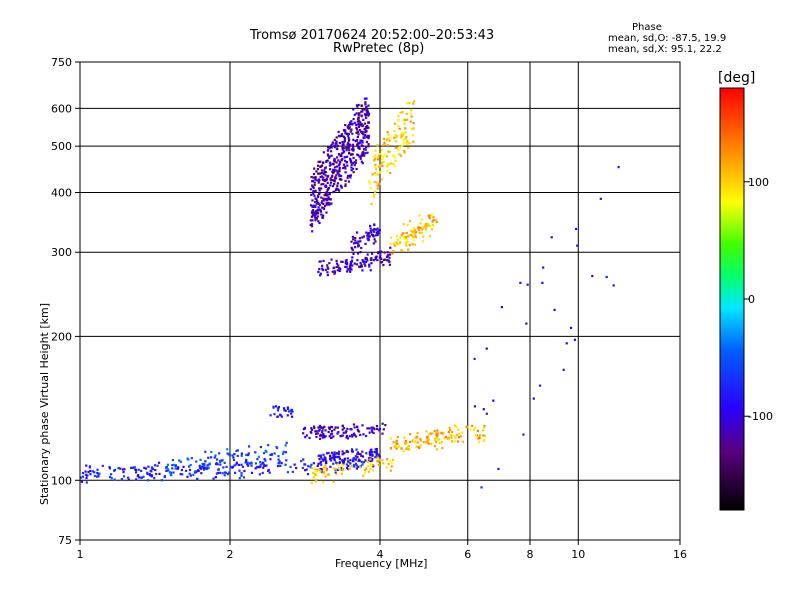 The image size is (800, 600). What do you see at coordinates (349, 456) in the screenshot?
I see `series-es-o-trace-112-km` at bounding box center [349, 456].